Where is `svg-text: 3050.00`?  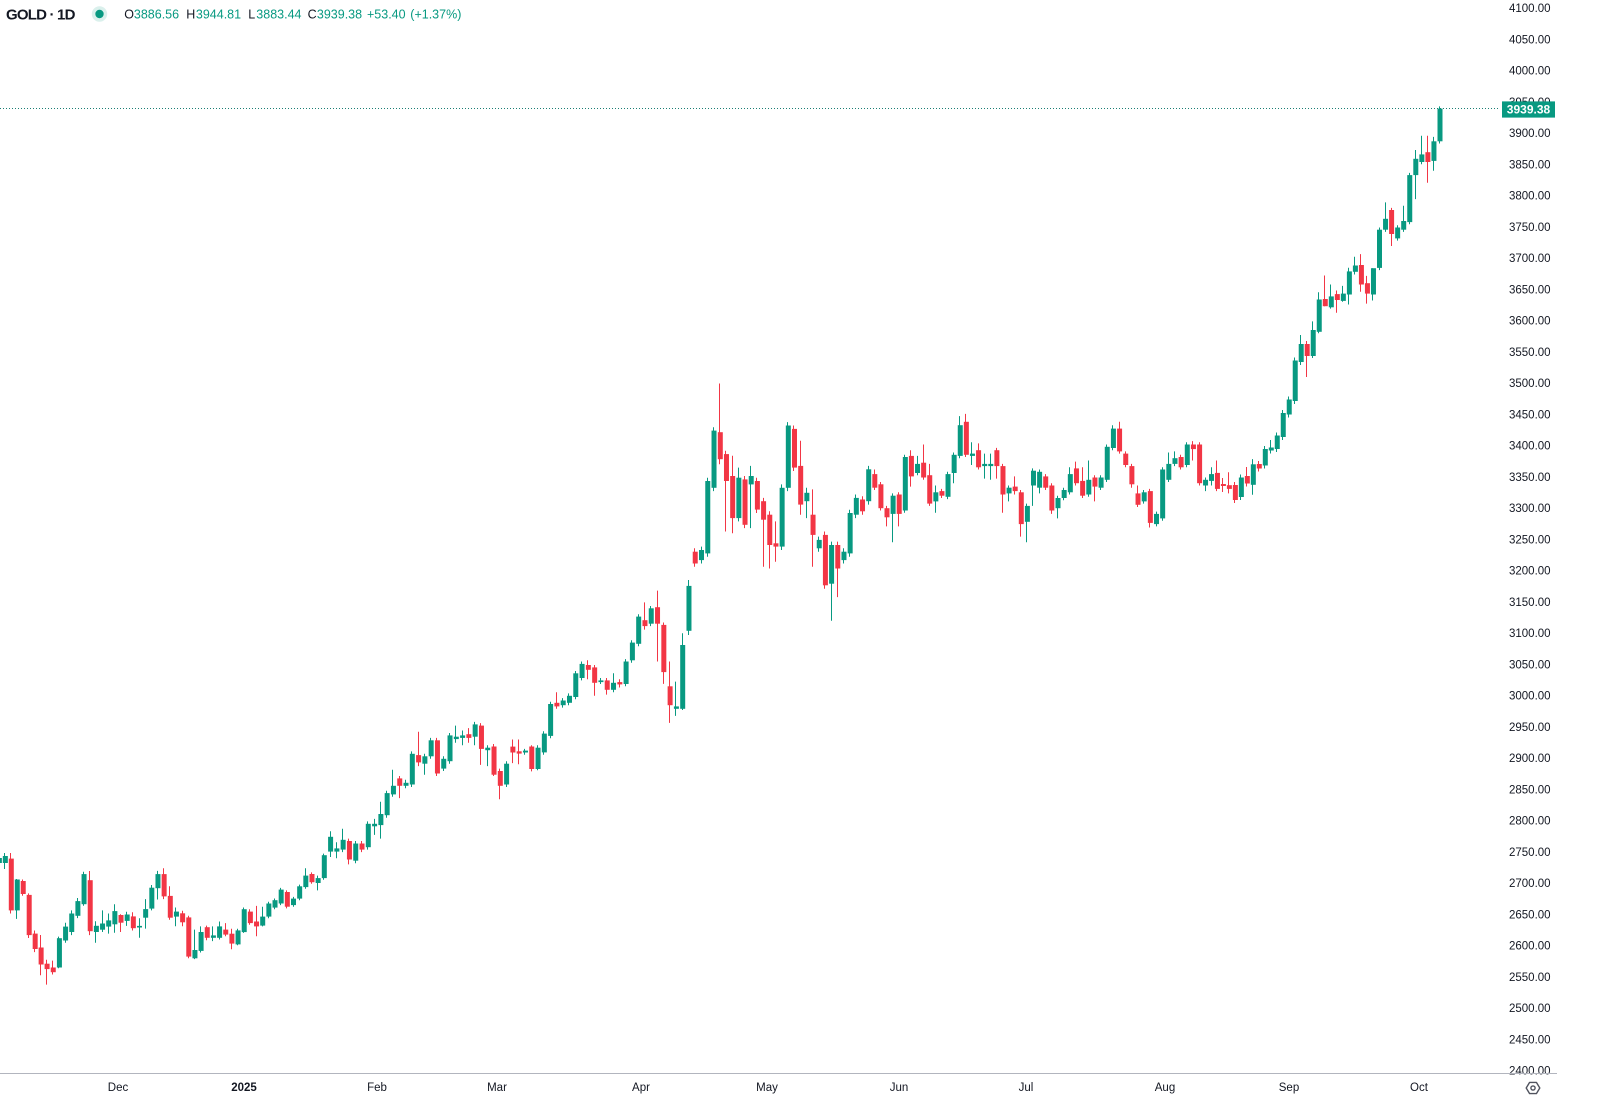 svg-text: 3050.00 is located at coordinates (1530, 665).